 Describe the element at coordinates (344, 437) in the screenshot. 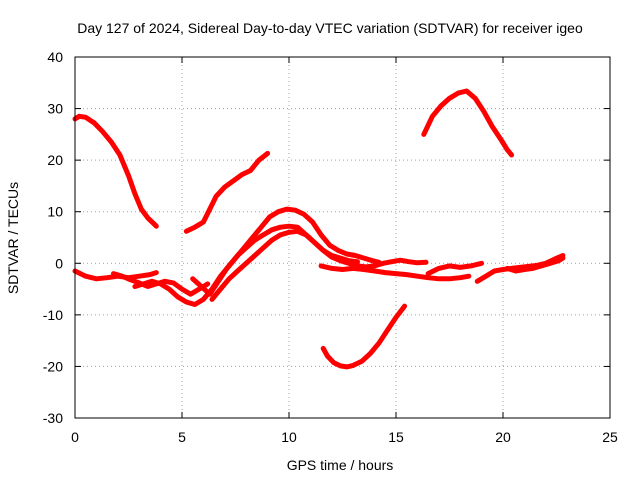

I see `x-tick-labels: 0 5 10 15 20 25` at that location.